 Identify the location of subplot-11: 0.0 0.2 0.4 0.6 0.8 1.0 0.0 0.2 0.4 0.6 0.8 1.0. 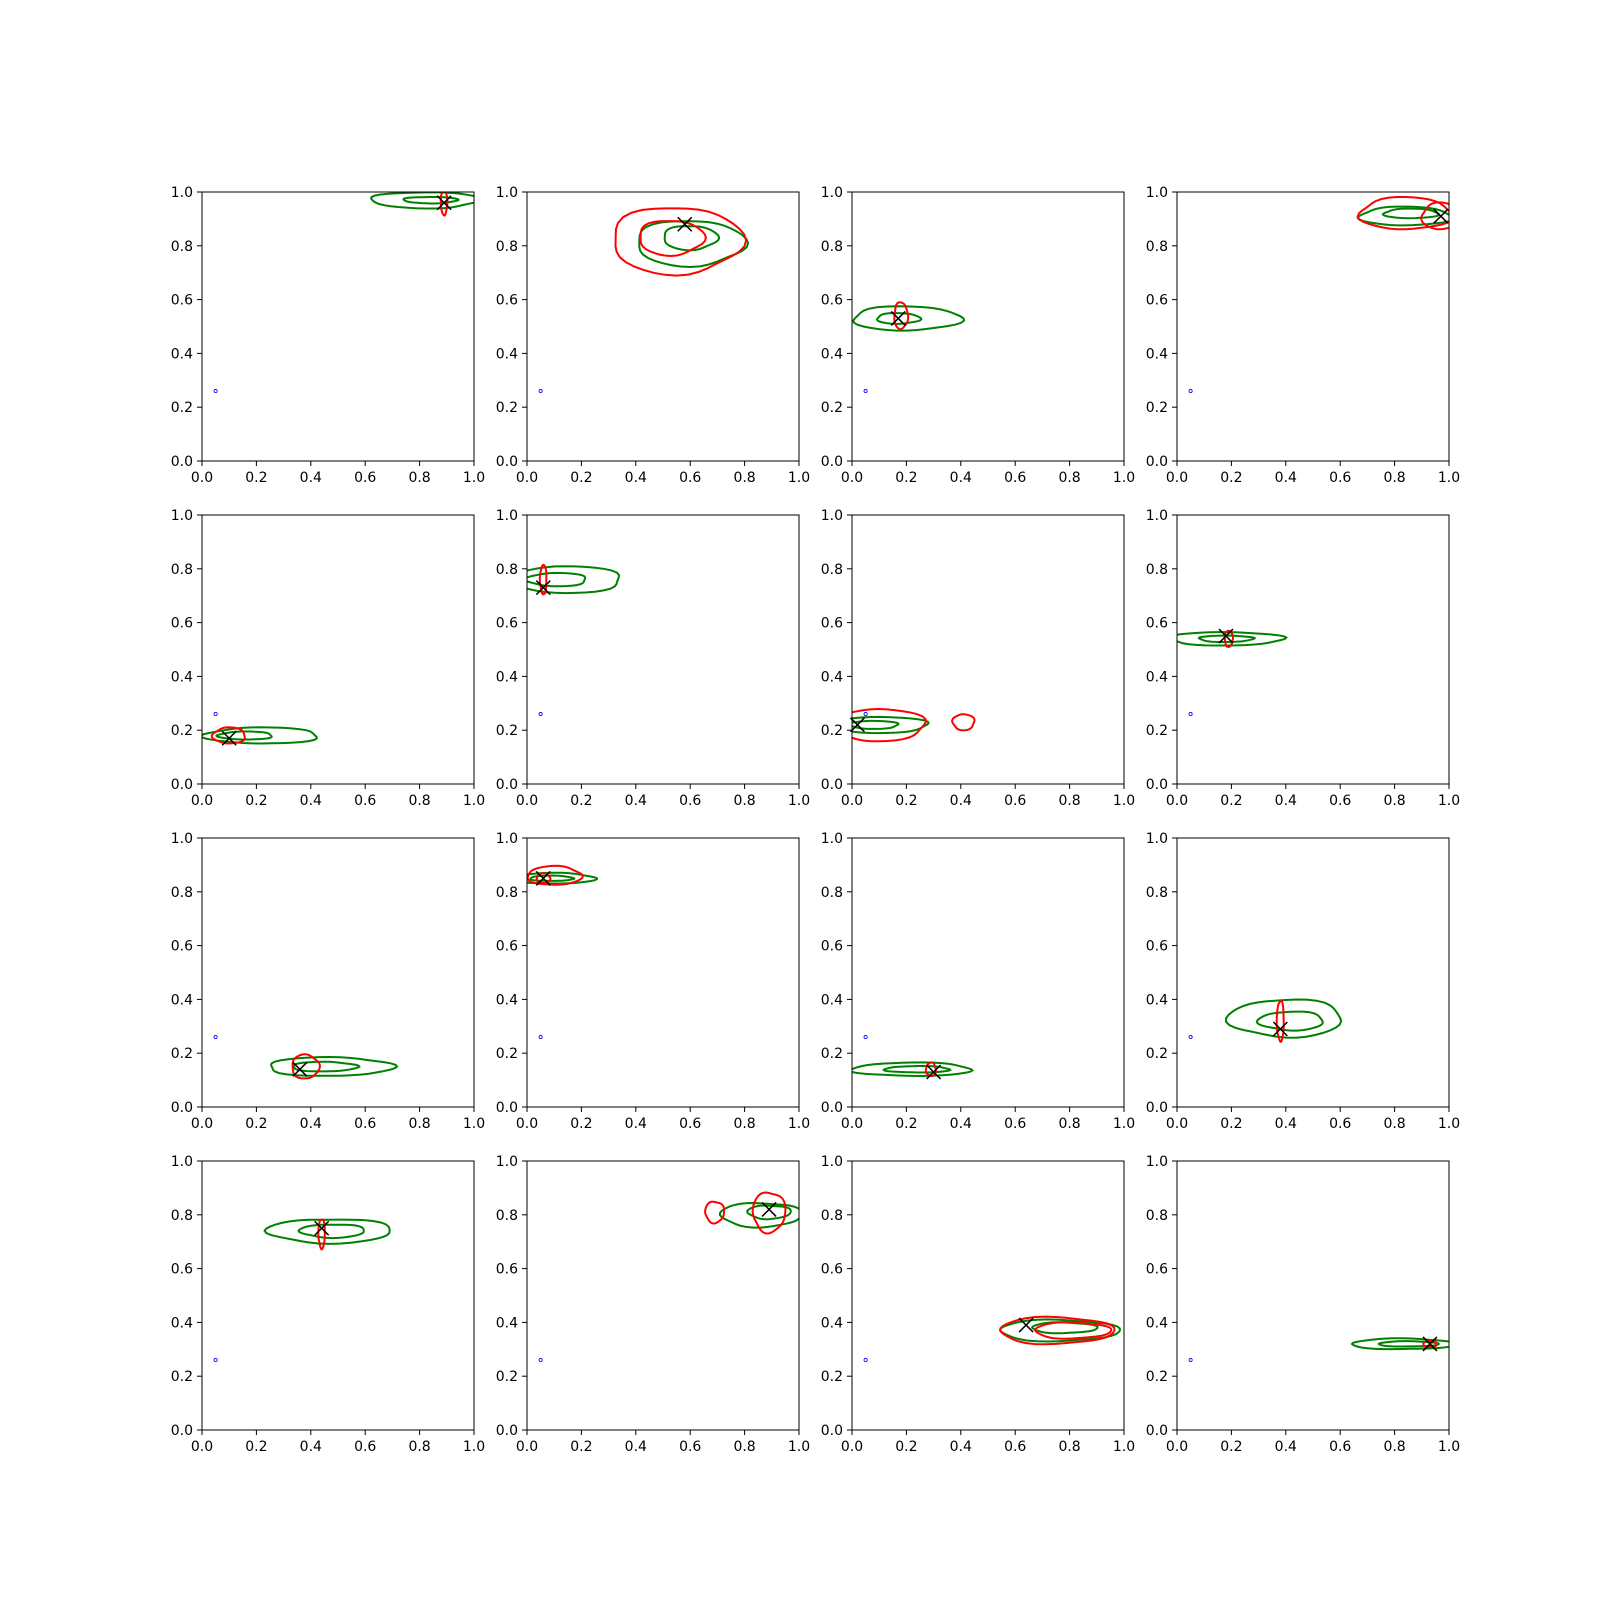
(978, 981).